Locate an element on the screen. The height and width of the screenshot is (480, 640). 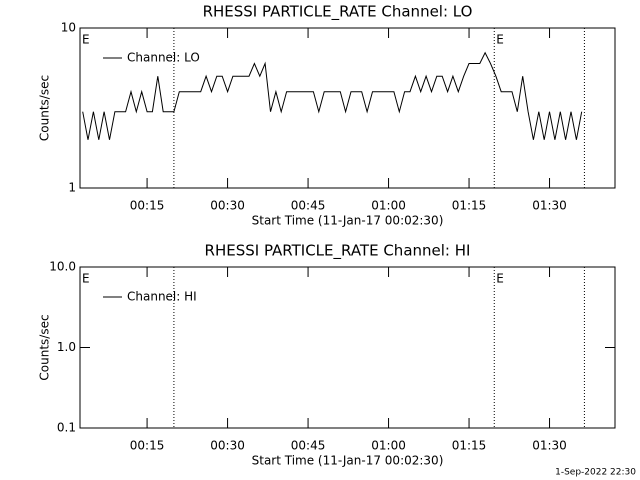
y-tick-label: 10.0 is located at coordinates (62, 267).